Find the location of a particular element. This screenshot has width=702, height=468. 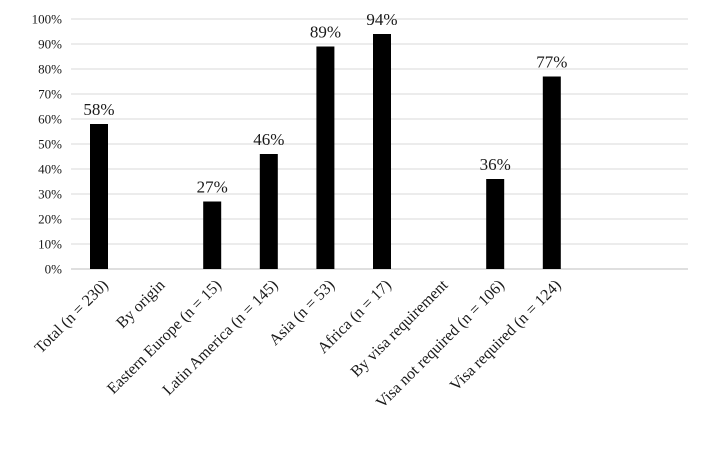

data-label: 58% is located at coordinates (98, 109).